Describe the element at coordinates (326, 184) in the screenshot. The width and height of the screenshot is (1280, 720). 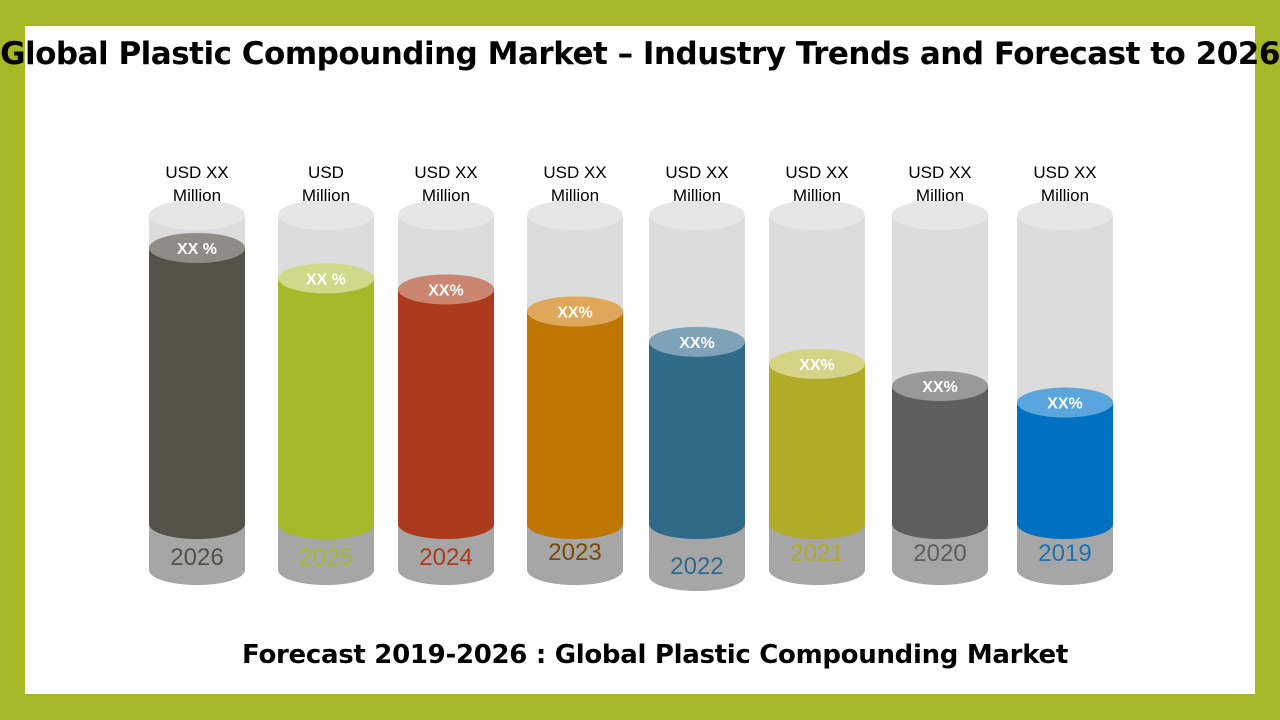
I see `value-label: USD Million` at that location.